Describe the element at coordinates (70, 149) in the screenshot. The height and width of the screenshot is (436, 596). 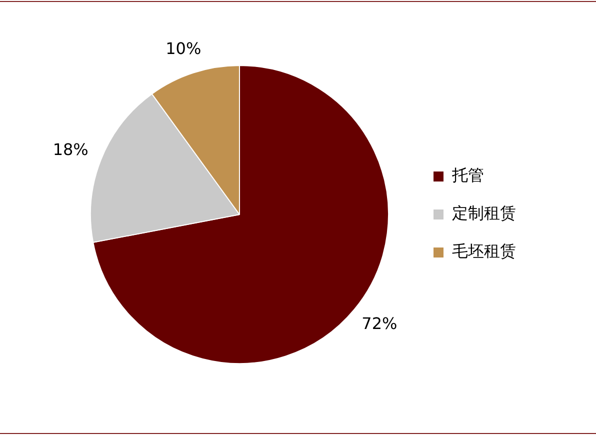
I see `data-label: 18%` at that location.